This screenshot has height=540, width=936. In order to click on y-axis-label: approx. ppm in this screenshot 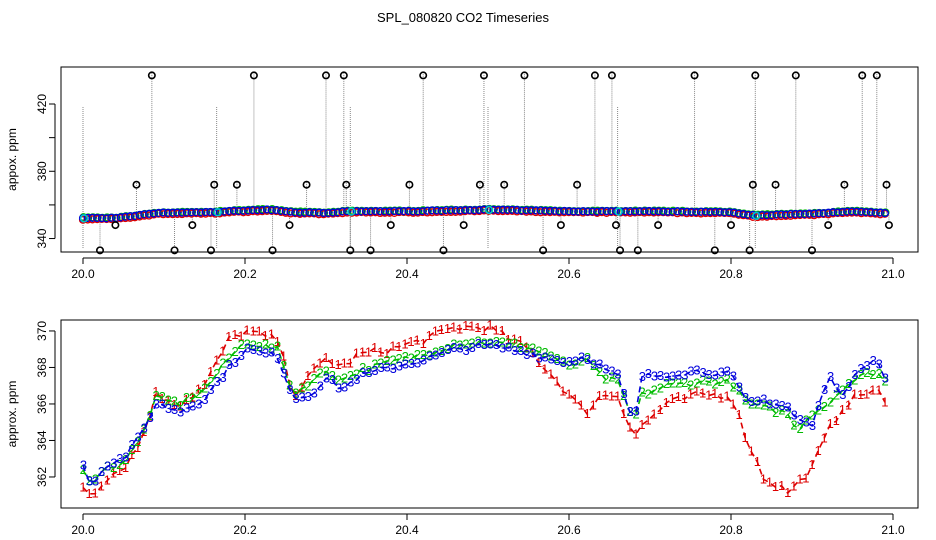, I will do `click(12, 414)`.